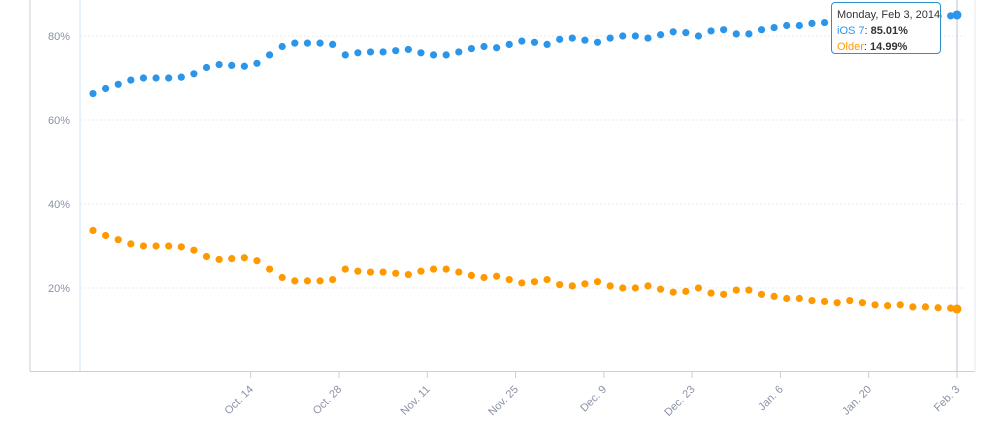  I want to click on x-tick-label: Jan. 20, so click(857, 401).